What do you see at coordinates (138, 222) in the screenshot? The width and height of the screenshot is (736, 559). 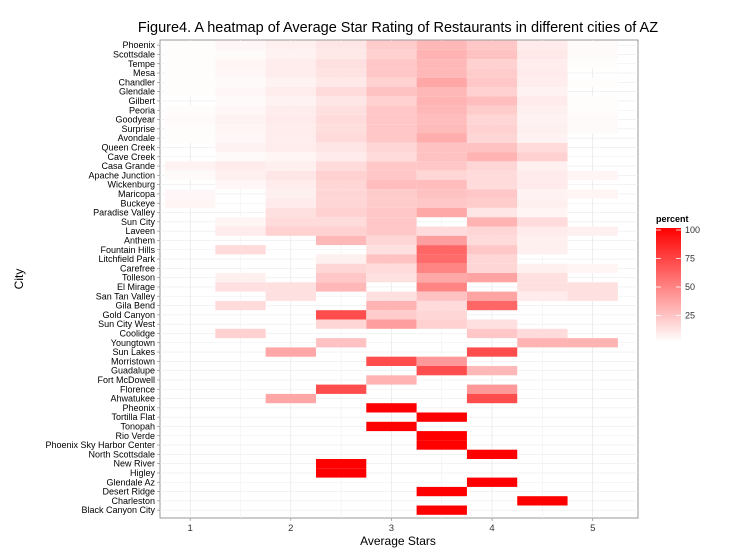 I see `y-tick-label: Sun City` at bounding box center [138, 222].